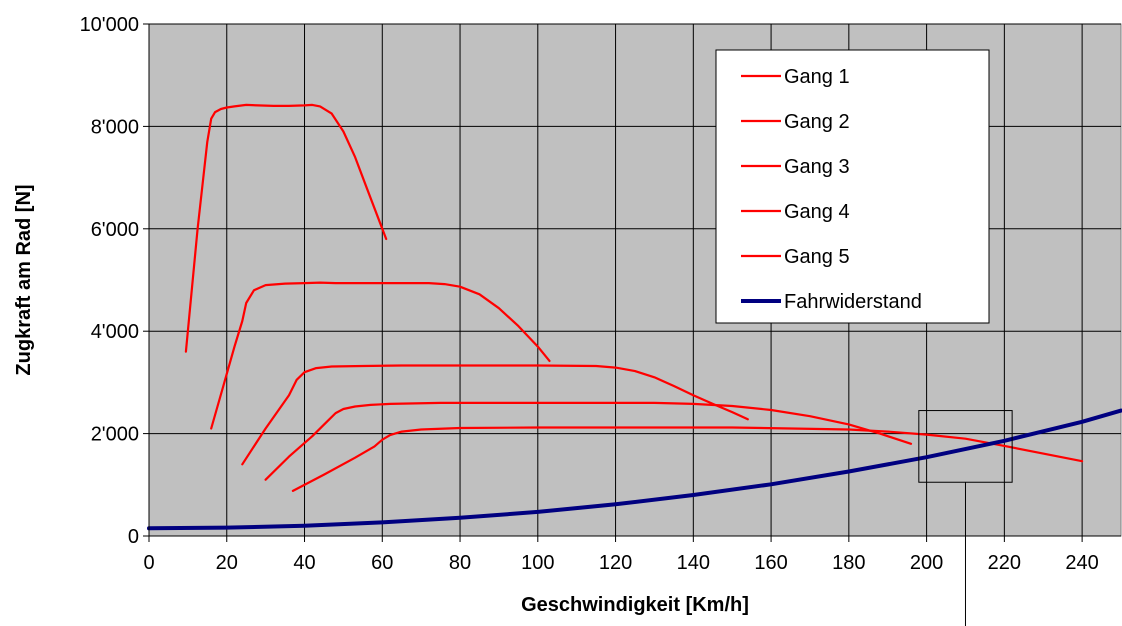 The width and height of the screenshot is (1122, 626). What do you see at coordinates (537, 563) in the screenshot?
I see `x-tick-label: 100` at bounding box center [537, 563].